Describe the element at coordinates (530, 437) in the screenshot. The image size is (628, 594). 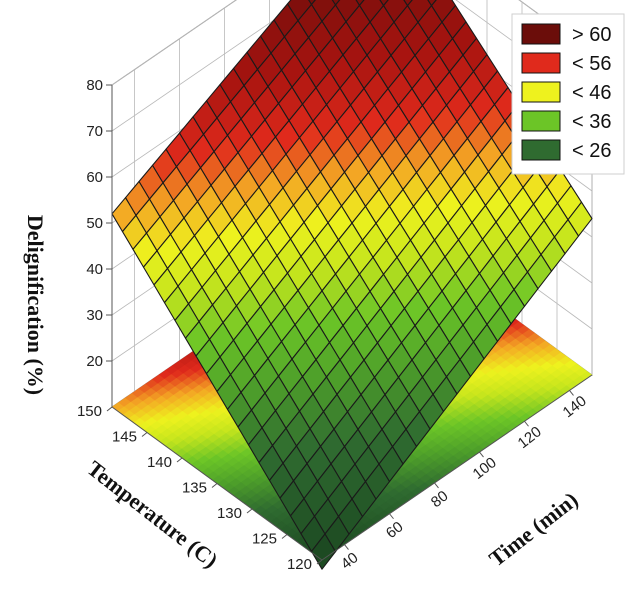
I see `x-tick-label: 120` at that location.